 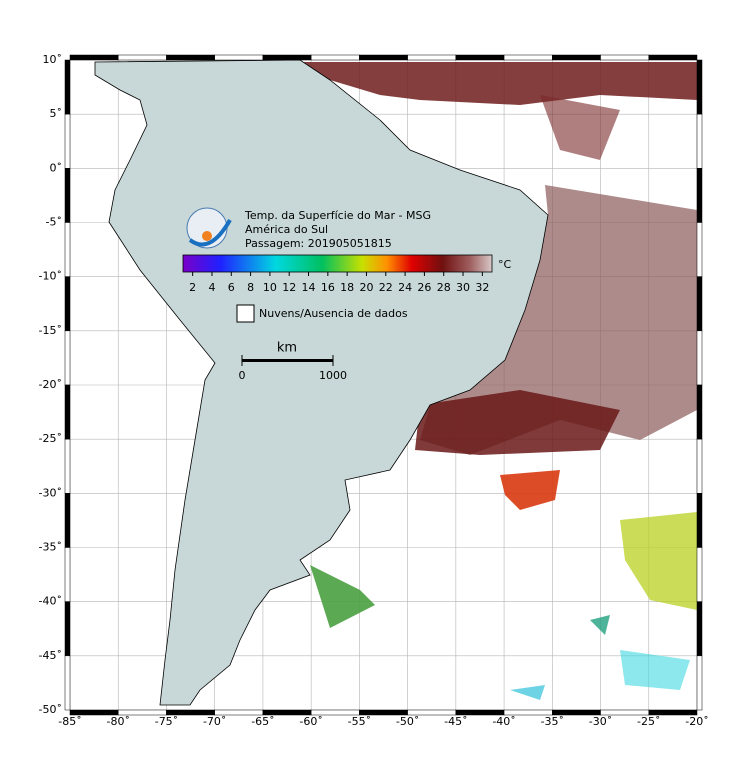 I want to click on scale-unit: km, so click(x=287, y=348).